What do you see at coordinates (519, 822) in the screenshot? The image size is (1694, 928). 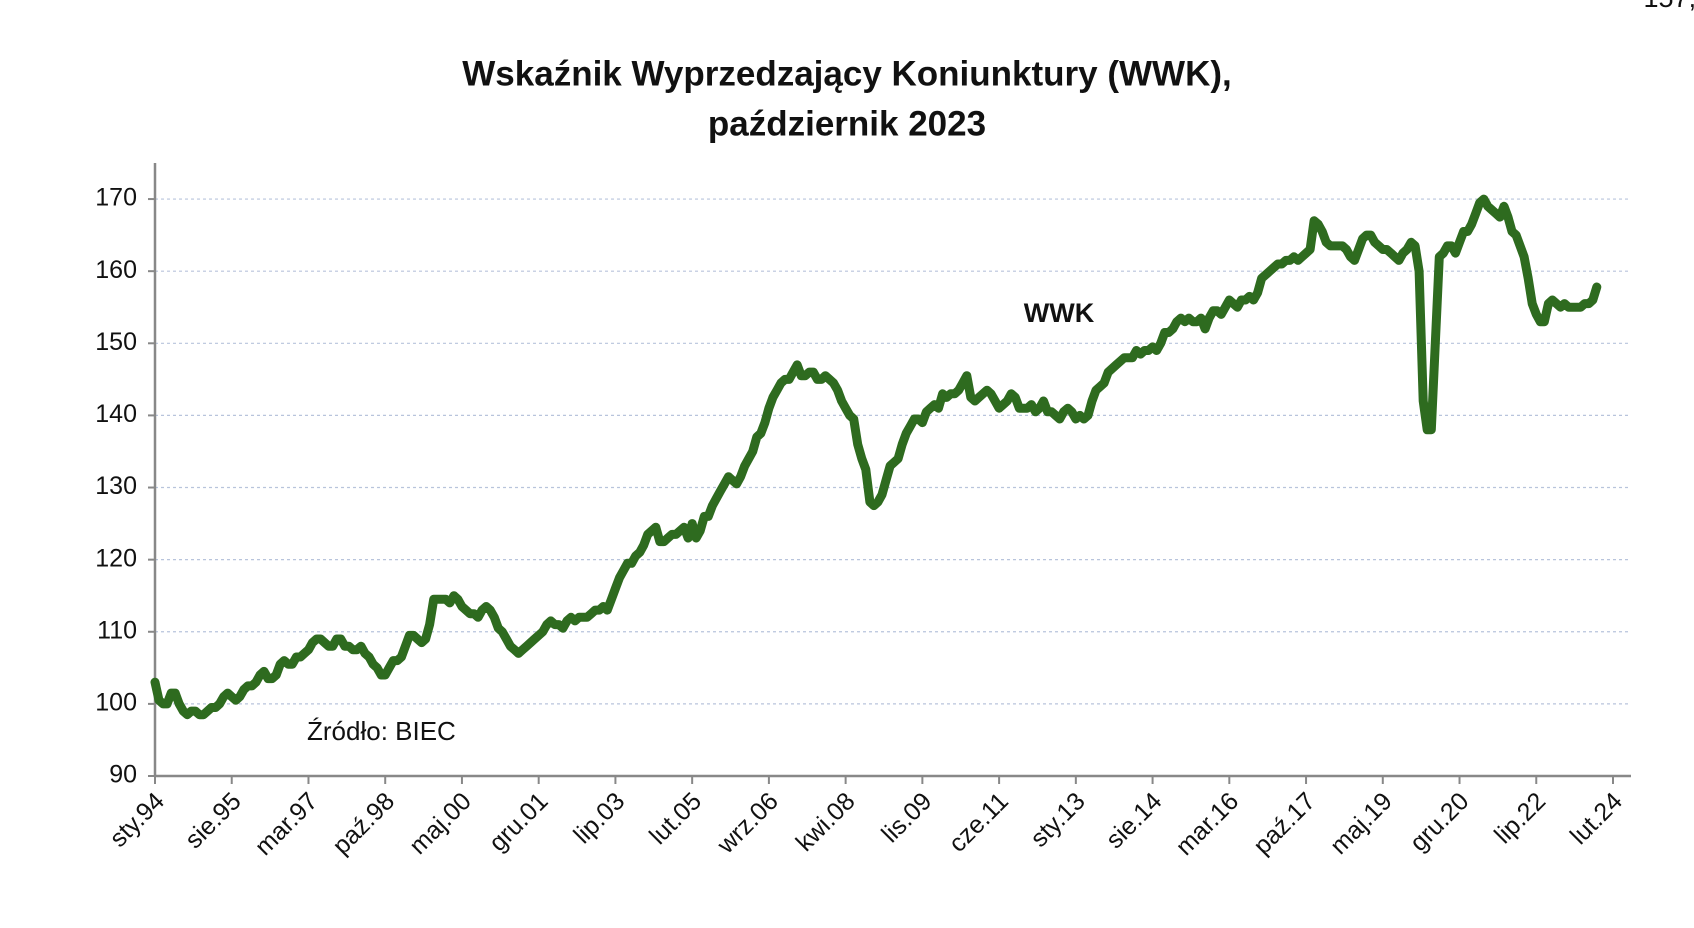 I see `x-tick-label: gru.01` at bounding box center [519, 822].